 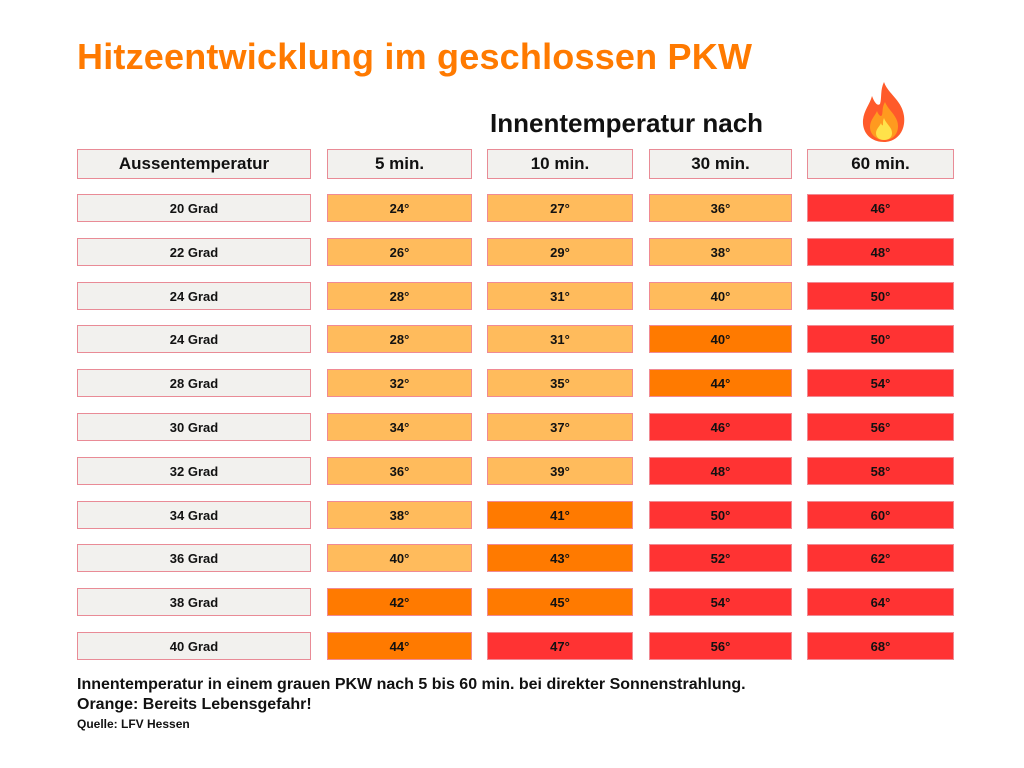 What do you see at coordinates (880, 471) in the screenshot?
I see `table-cell: 58°` at bounding box center [880, 471].